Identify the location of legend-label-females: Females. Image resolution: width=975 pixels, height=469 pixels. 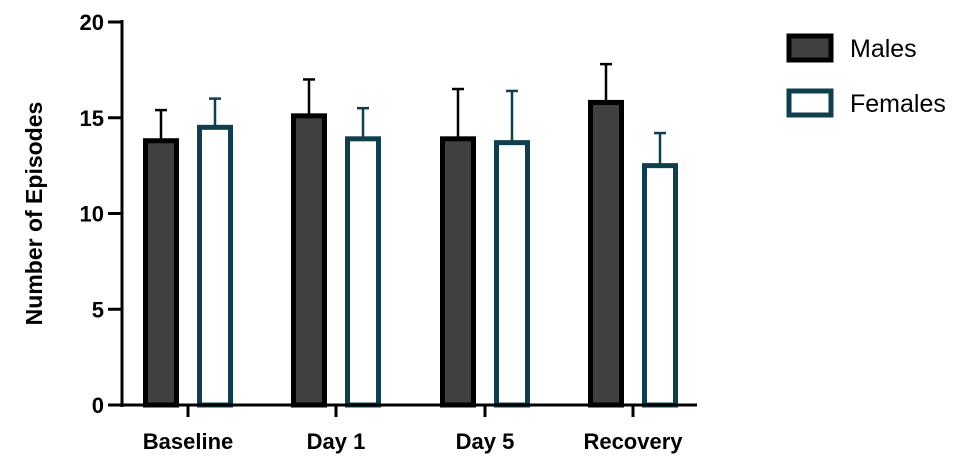
(898, 104).